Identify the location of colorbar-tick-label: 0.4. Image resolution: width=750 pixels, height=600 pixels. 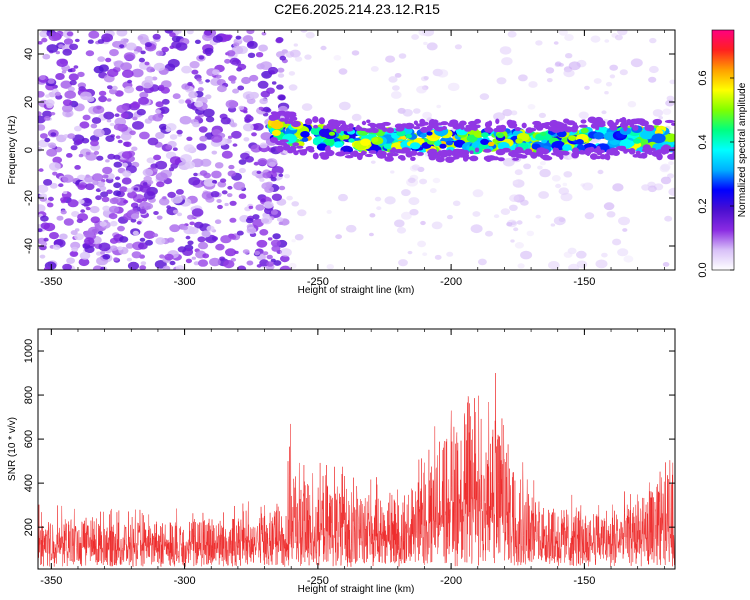
(703, 141).